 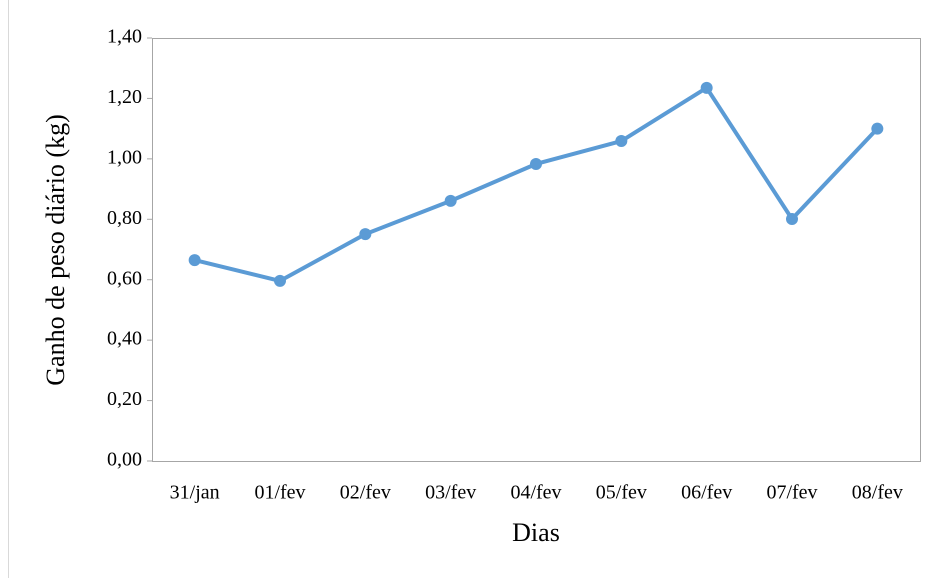 I want to click on chart-border, so click(x=8, y=289).